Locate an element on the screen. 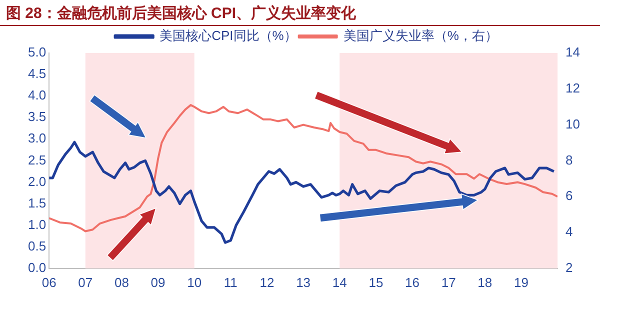  x-tick-label: 12 is located at coordinates (267, 282).